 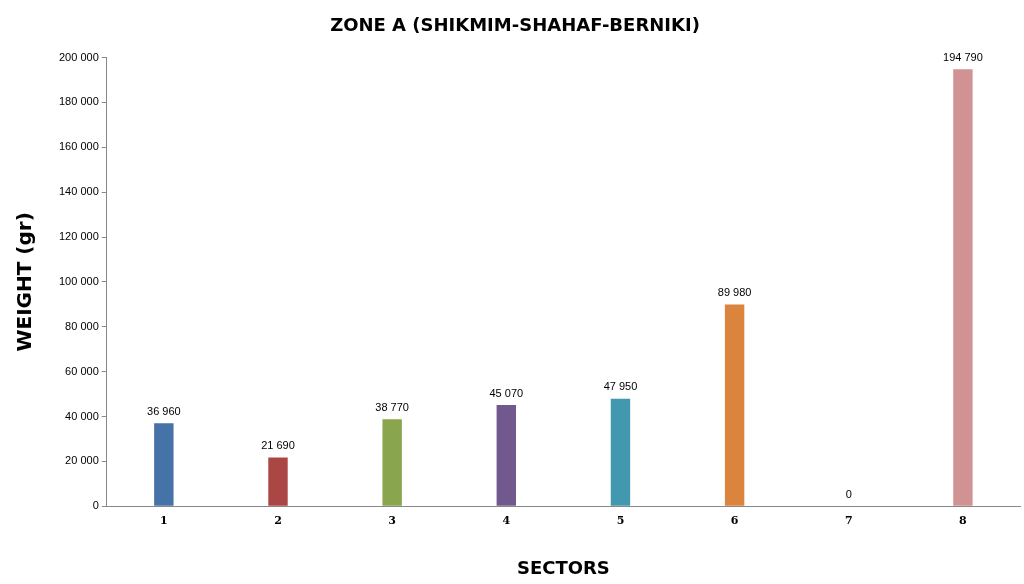 What do you see at coordinates (82, 325) in the screenshot?
I see `y-tick-label: 80 000` at bounding box center [82, 325].